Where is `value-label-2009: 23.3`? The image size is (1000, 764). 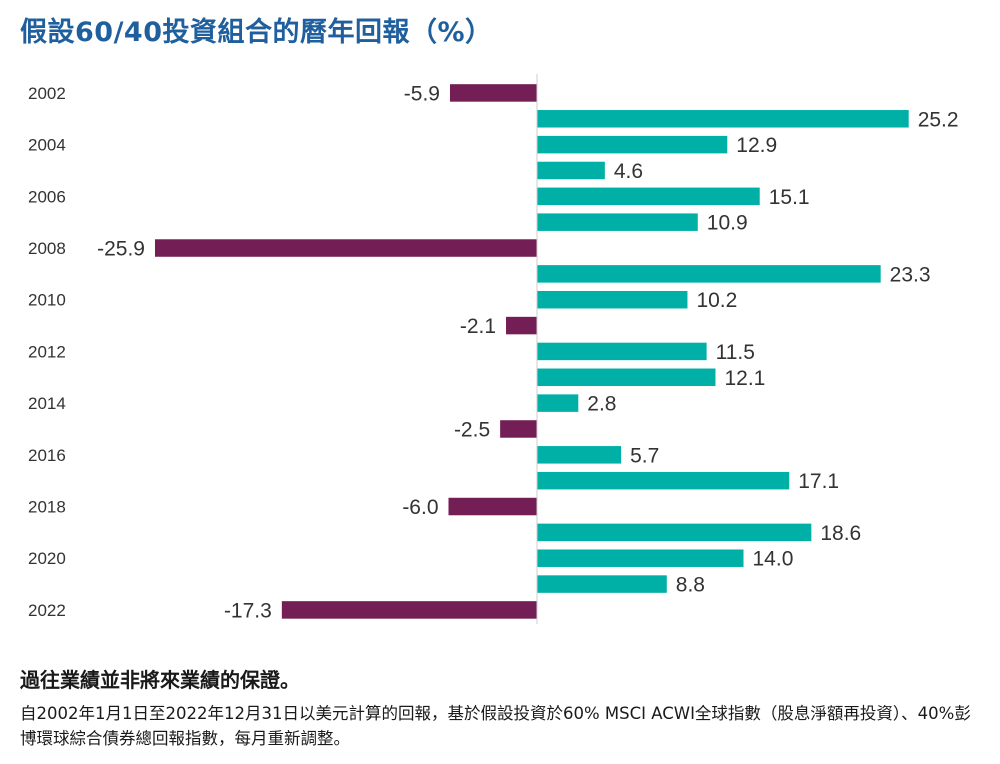
value-label-2009: 23.3 is located at coordinates (910, 274).